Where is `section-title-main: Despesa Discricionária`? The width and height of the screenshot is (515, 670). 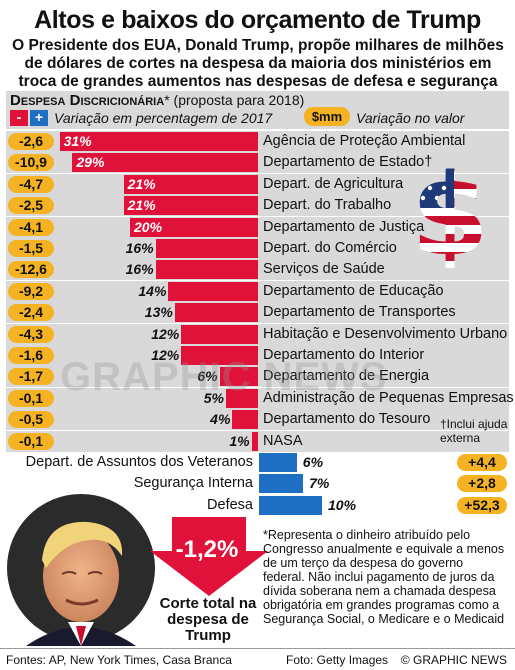
section-title-main: Despesa Discricionária is located at coordinates (87, 100).